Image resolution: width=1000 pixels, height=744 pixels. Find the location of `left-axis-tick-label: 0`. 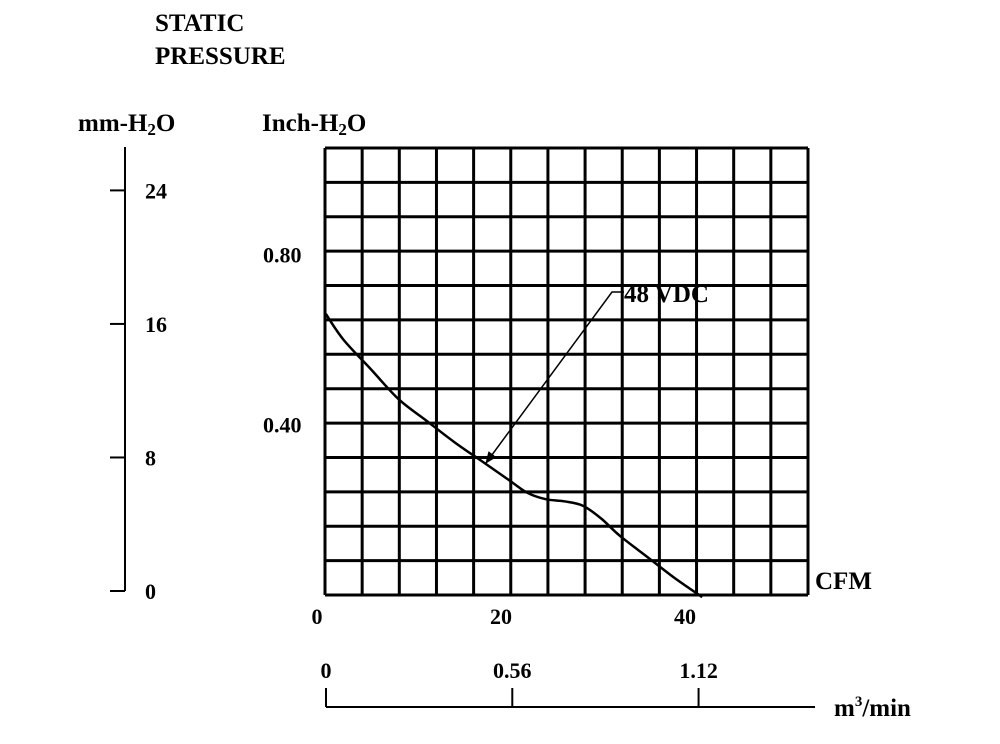

left-axis-tick-label: 0 is located at coordinates (150, 591).